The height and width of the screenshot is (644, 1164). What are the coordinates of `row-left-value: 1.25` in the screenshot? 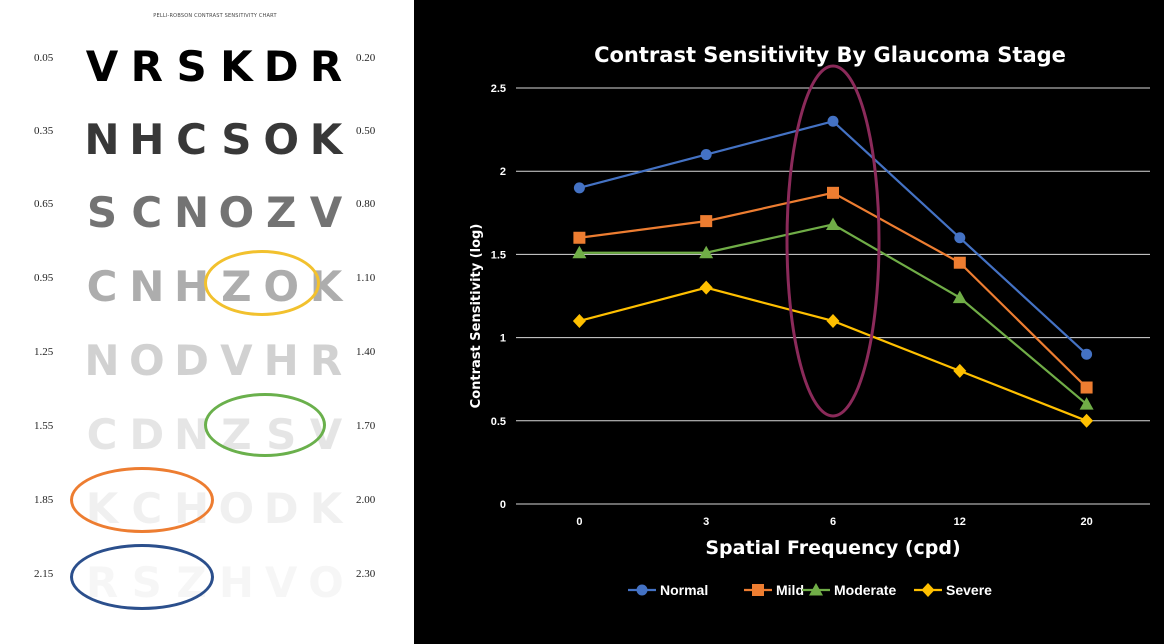 It's located at (44, 352).